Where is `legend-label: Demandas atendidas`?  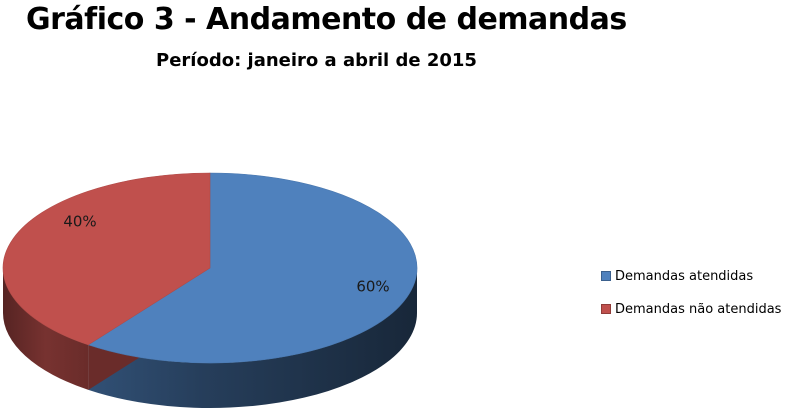 legend-label: Demandas atendidas is located at coordinates (684, 276).